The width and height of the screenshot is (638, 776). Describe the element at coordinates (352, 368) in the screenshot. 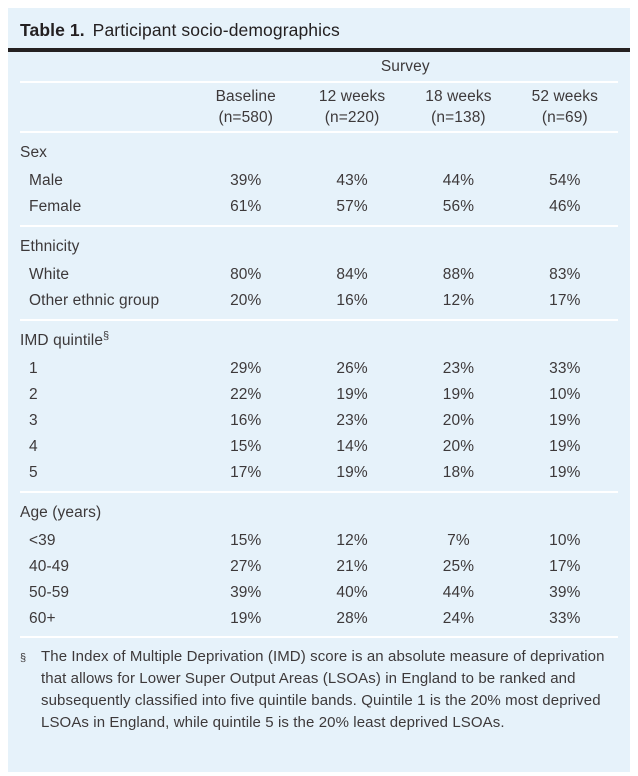

I see `cell-value: 26%` at that location.